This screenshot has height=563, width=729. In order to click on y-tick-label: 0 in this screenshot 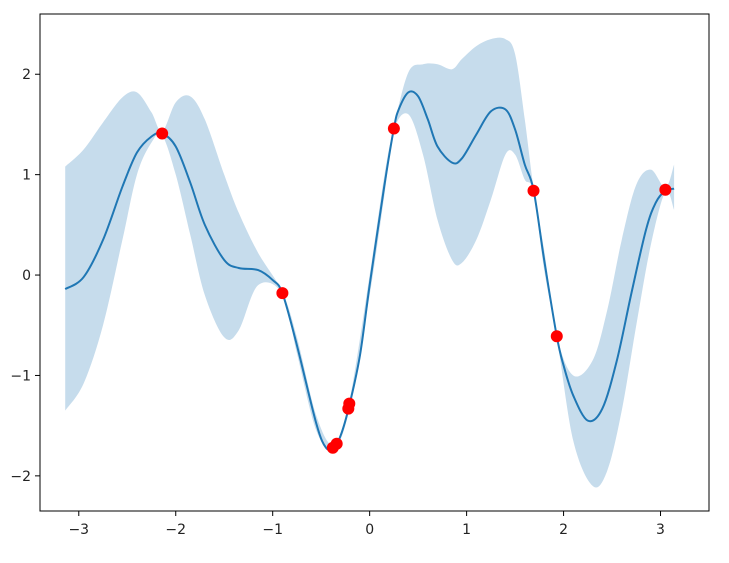, I will do `click(26, 276)`.